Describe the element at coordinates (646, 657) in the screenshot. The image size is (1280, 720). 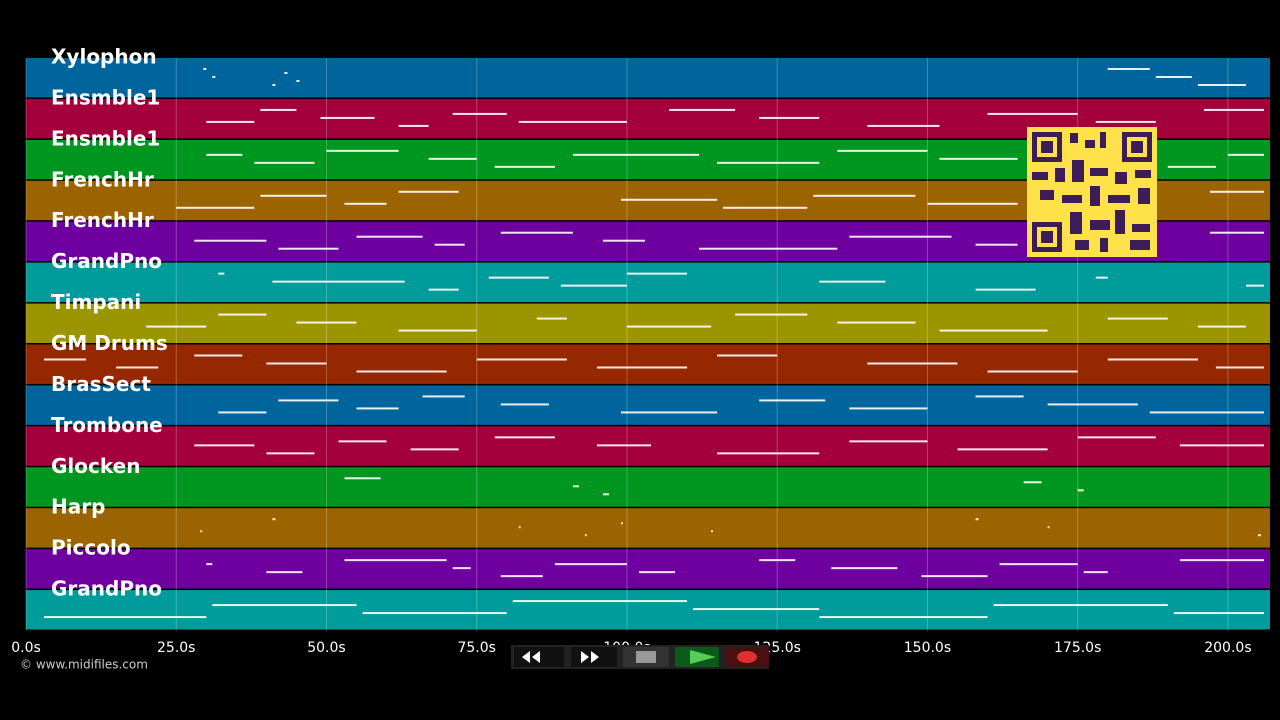
I see `stop-button` at that location.